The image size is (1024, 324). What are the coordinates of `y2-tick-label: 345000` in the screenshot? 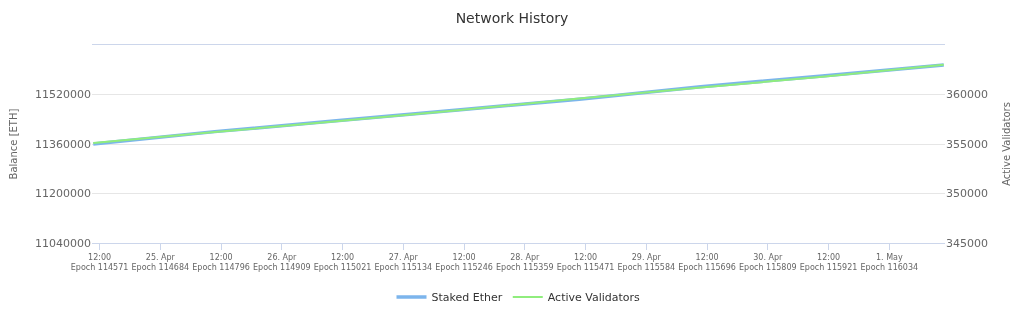 It's located at (967, 243).